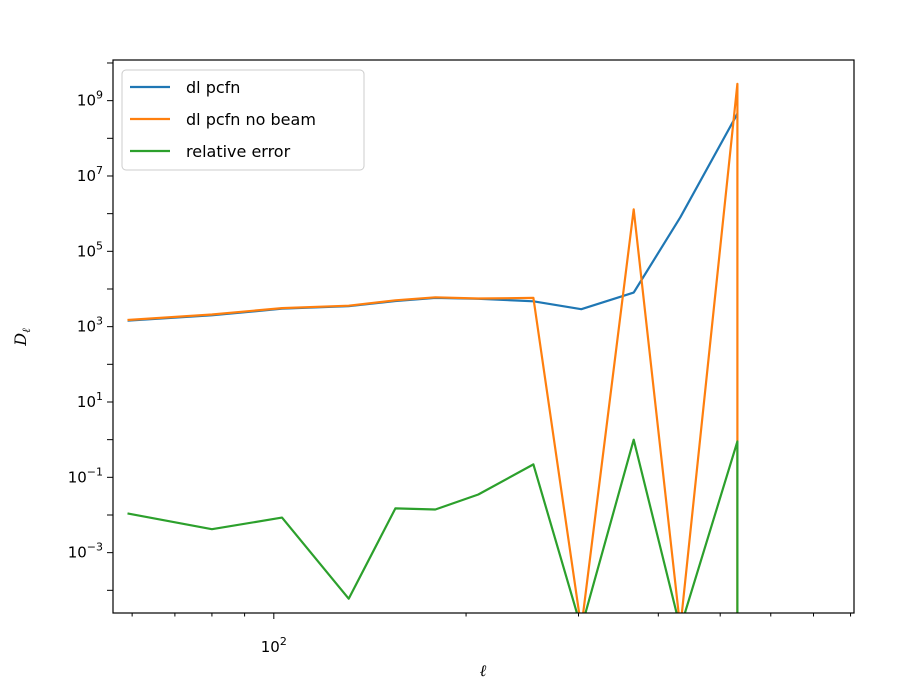 Image resolution: width=911 pixels, height=685 pixels. I want to click on y-tick-label: 10³, so click(90, 325).